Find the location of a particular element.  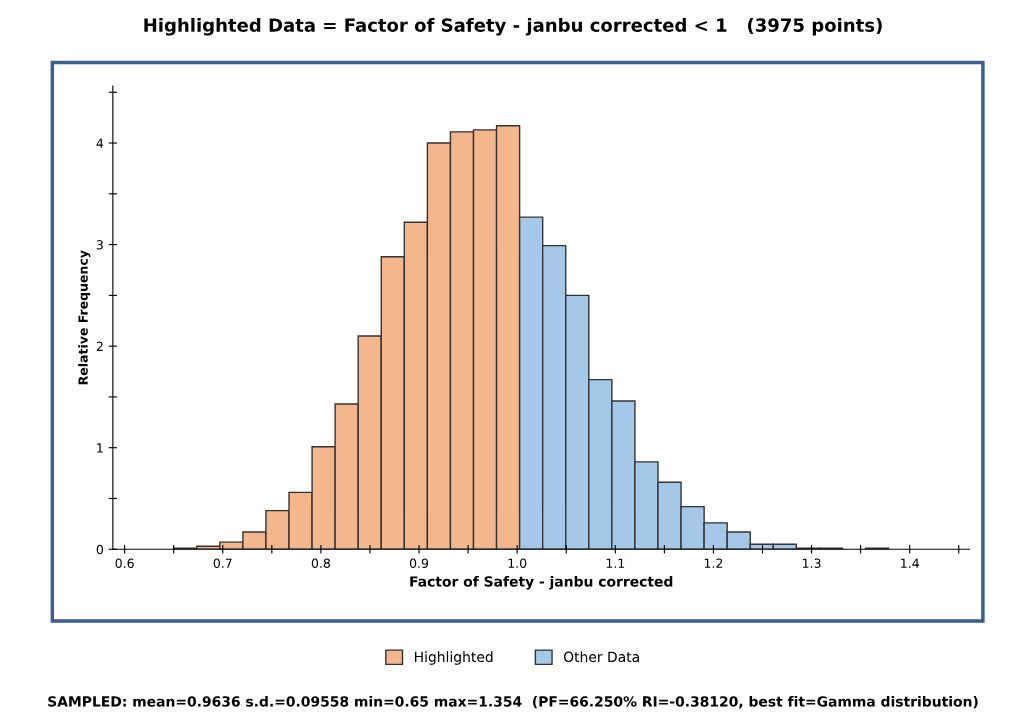

y-axis-title: Relative Frequency is located at coordinates (84, 317).